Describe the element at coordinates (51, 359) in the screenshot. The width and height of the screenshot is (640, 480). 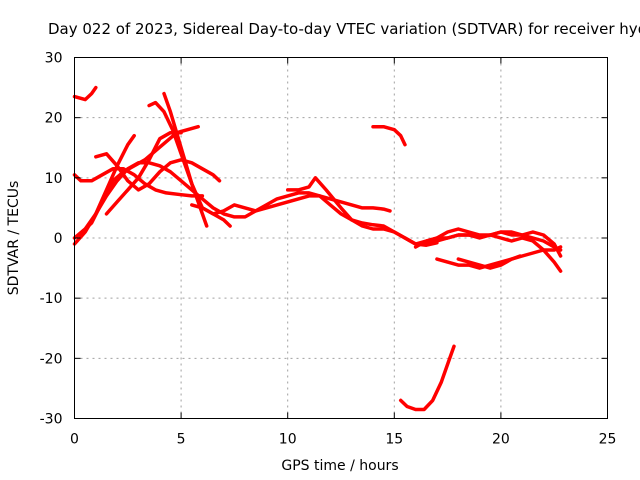
I see `y-tick-label: -20` at that location.